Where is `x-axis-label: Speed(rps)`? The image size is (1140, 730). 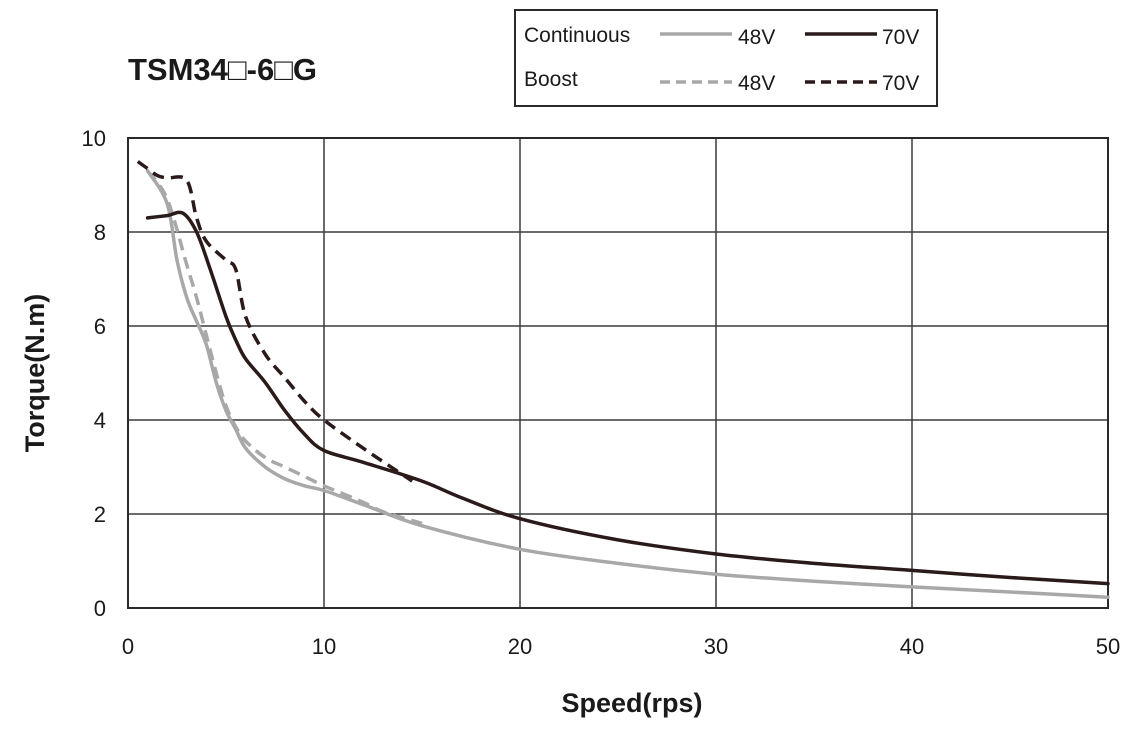 x-axis-label: Speed(rps) is located at coordinates (631, 703).